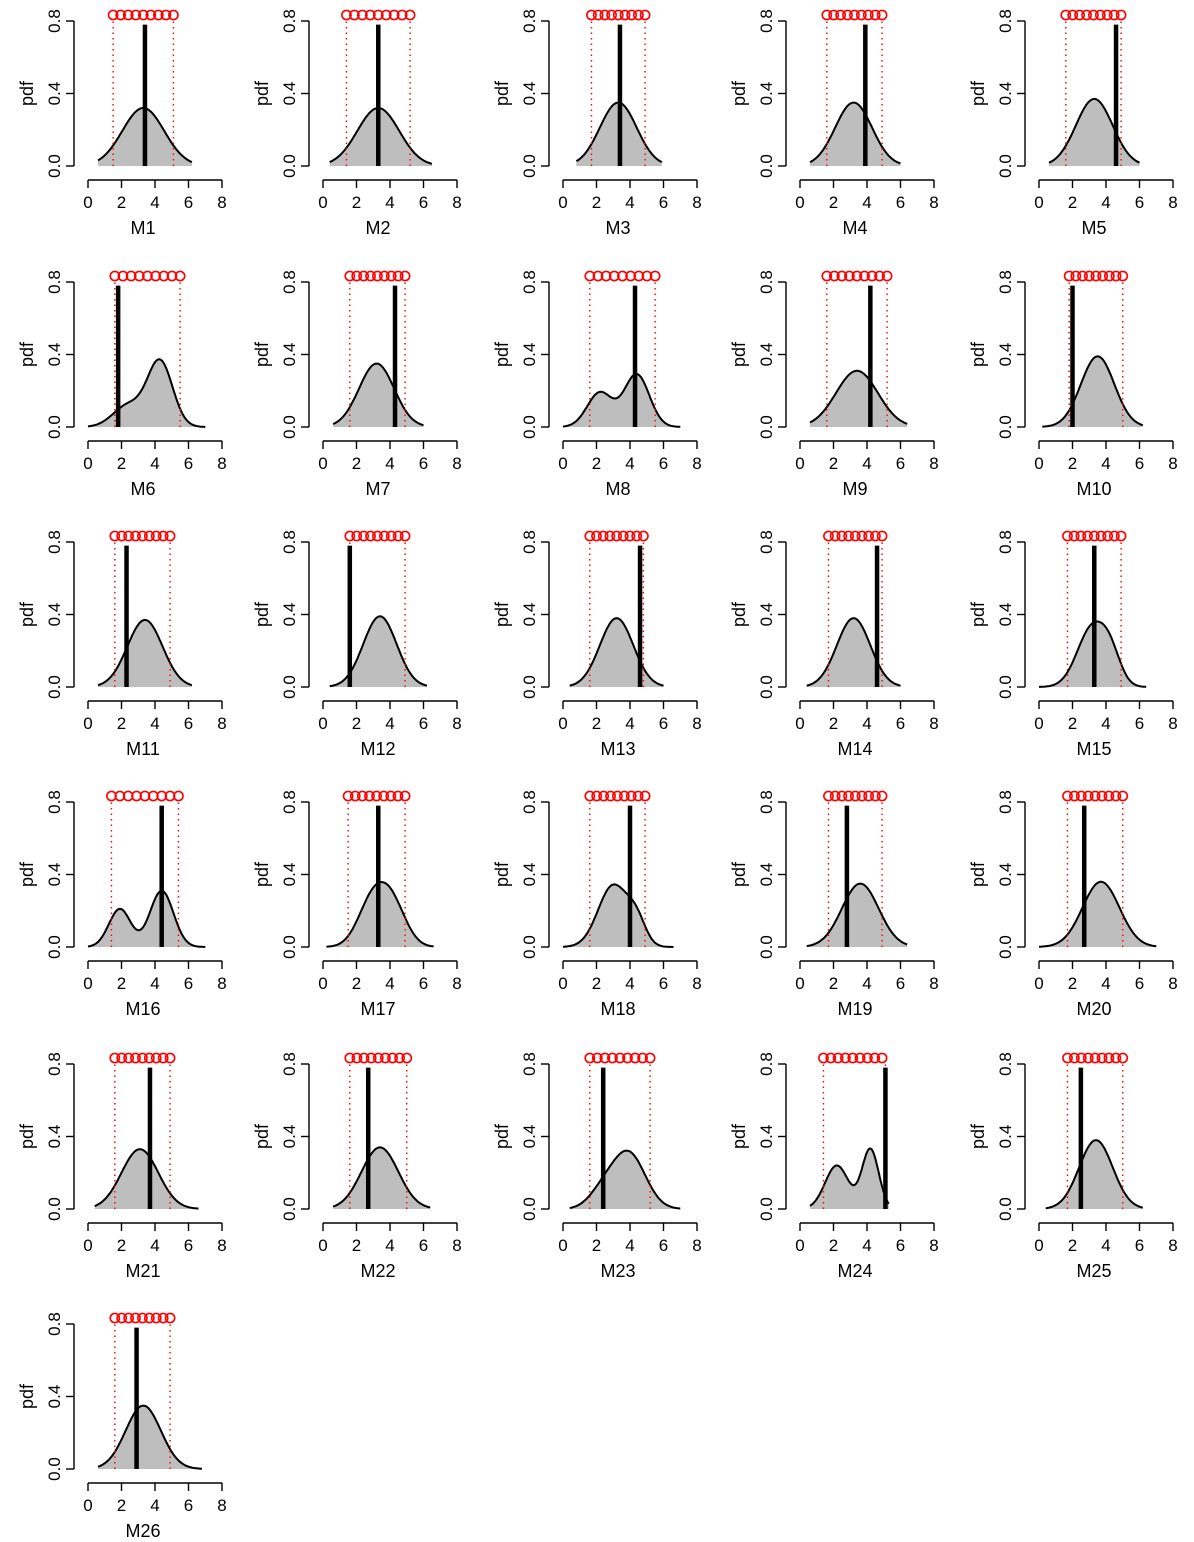 This screenshot has width=1194, height=1542. I want to click on panel-m7: 0 2 4 6 8 0.0 0.4 0.8 pdf M7, so click(357, 384).